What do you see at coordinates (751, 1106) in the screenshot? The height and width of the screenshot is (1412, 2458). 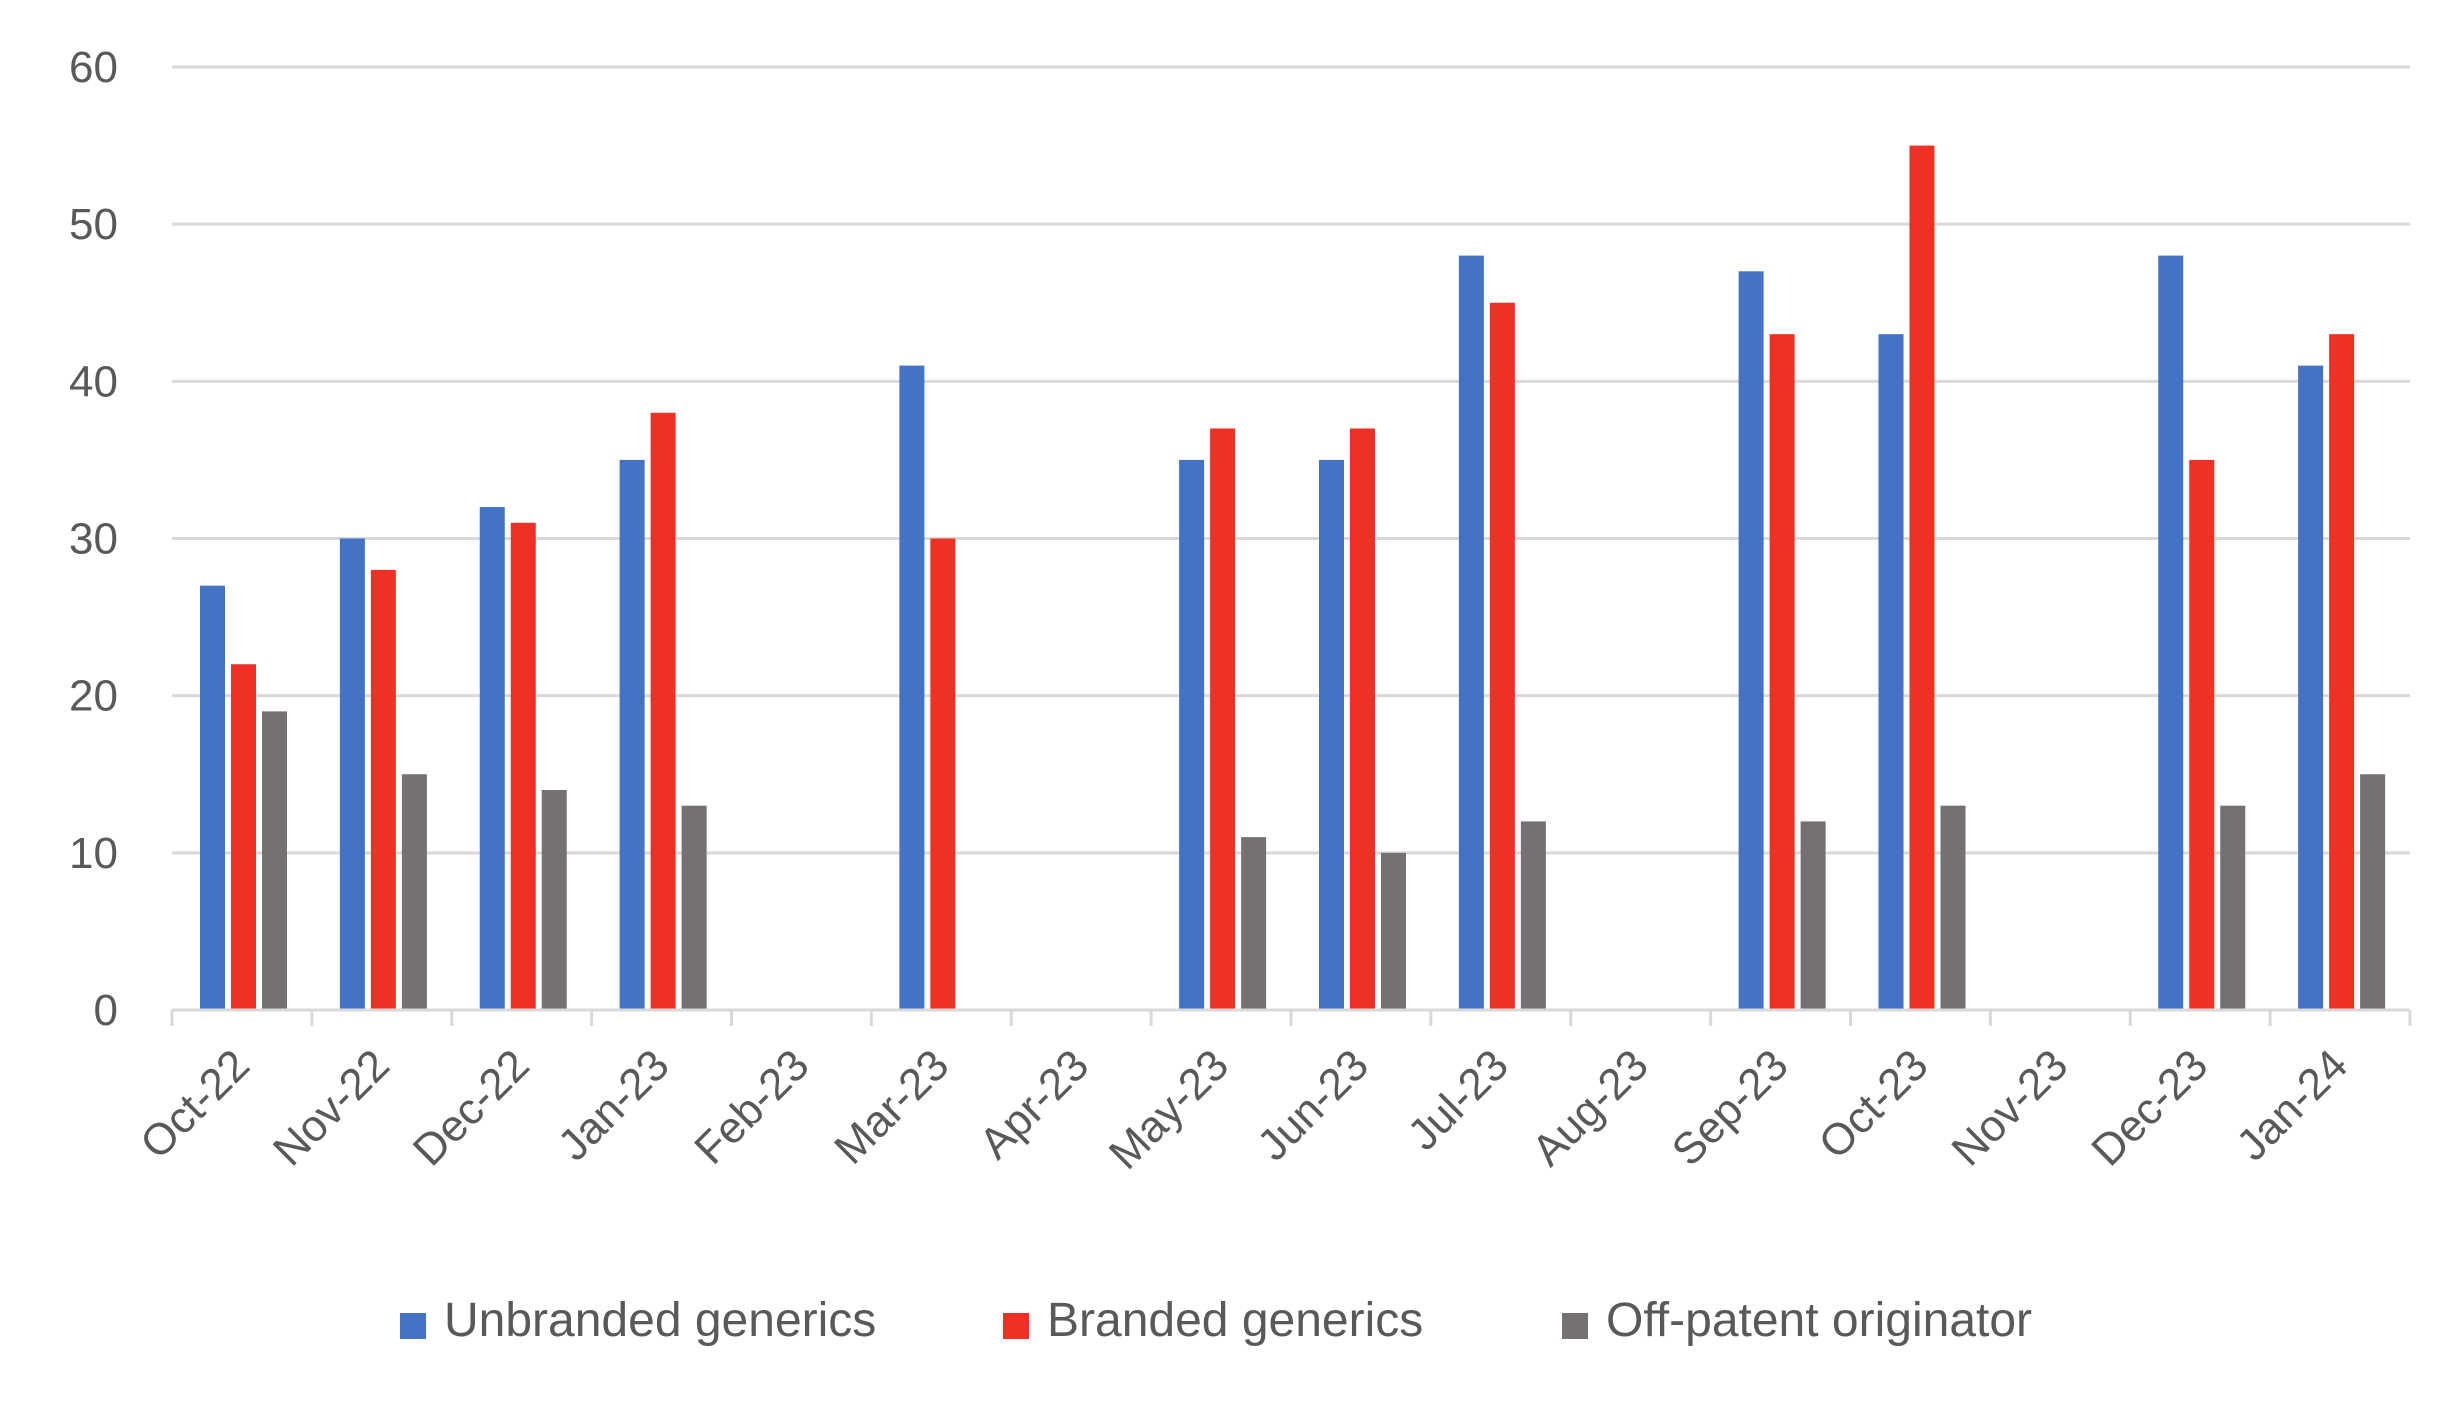 I see `x-tick-label: Feb-23` at bounding box center [751, 1106].